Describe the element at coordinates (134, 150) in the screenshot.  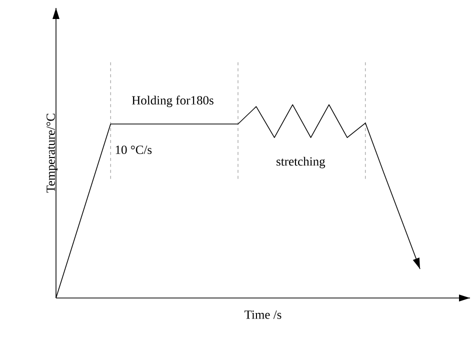
I see `annotation: 10 °C/s` at that location.